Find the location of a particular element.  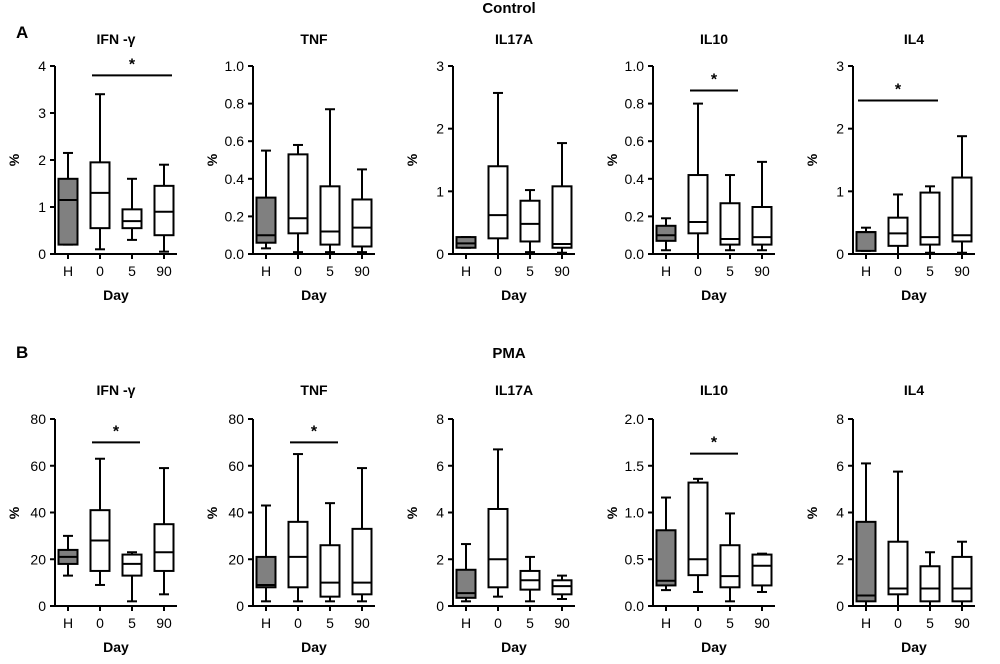

y-tick-label: 2.0 is located at coordinates (635, 419).